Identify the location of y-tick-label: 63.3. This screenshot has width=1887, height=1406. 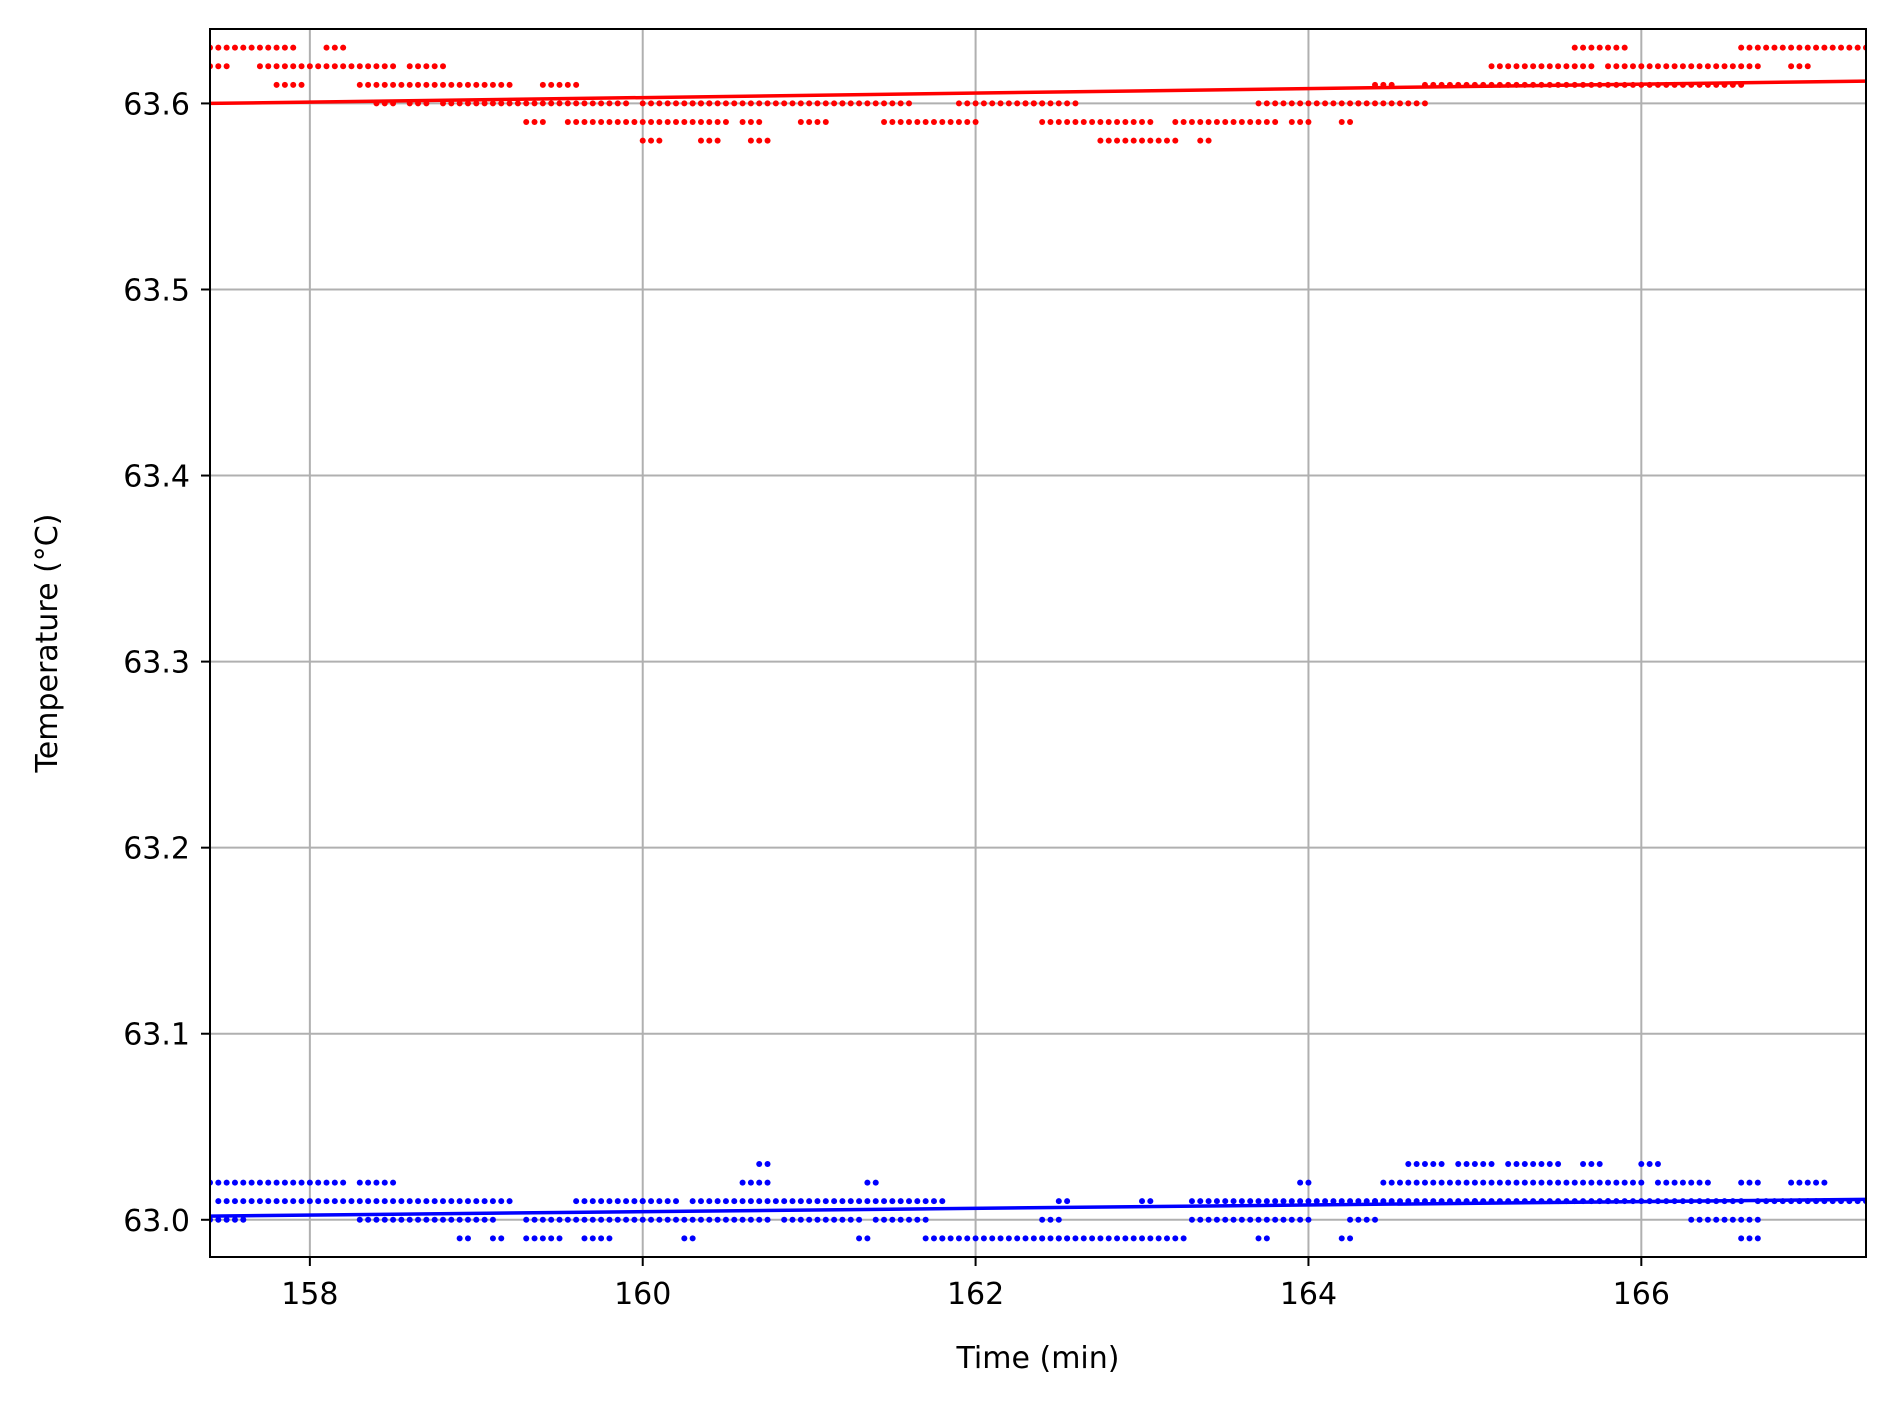
(156, 663).